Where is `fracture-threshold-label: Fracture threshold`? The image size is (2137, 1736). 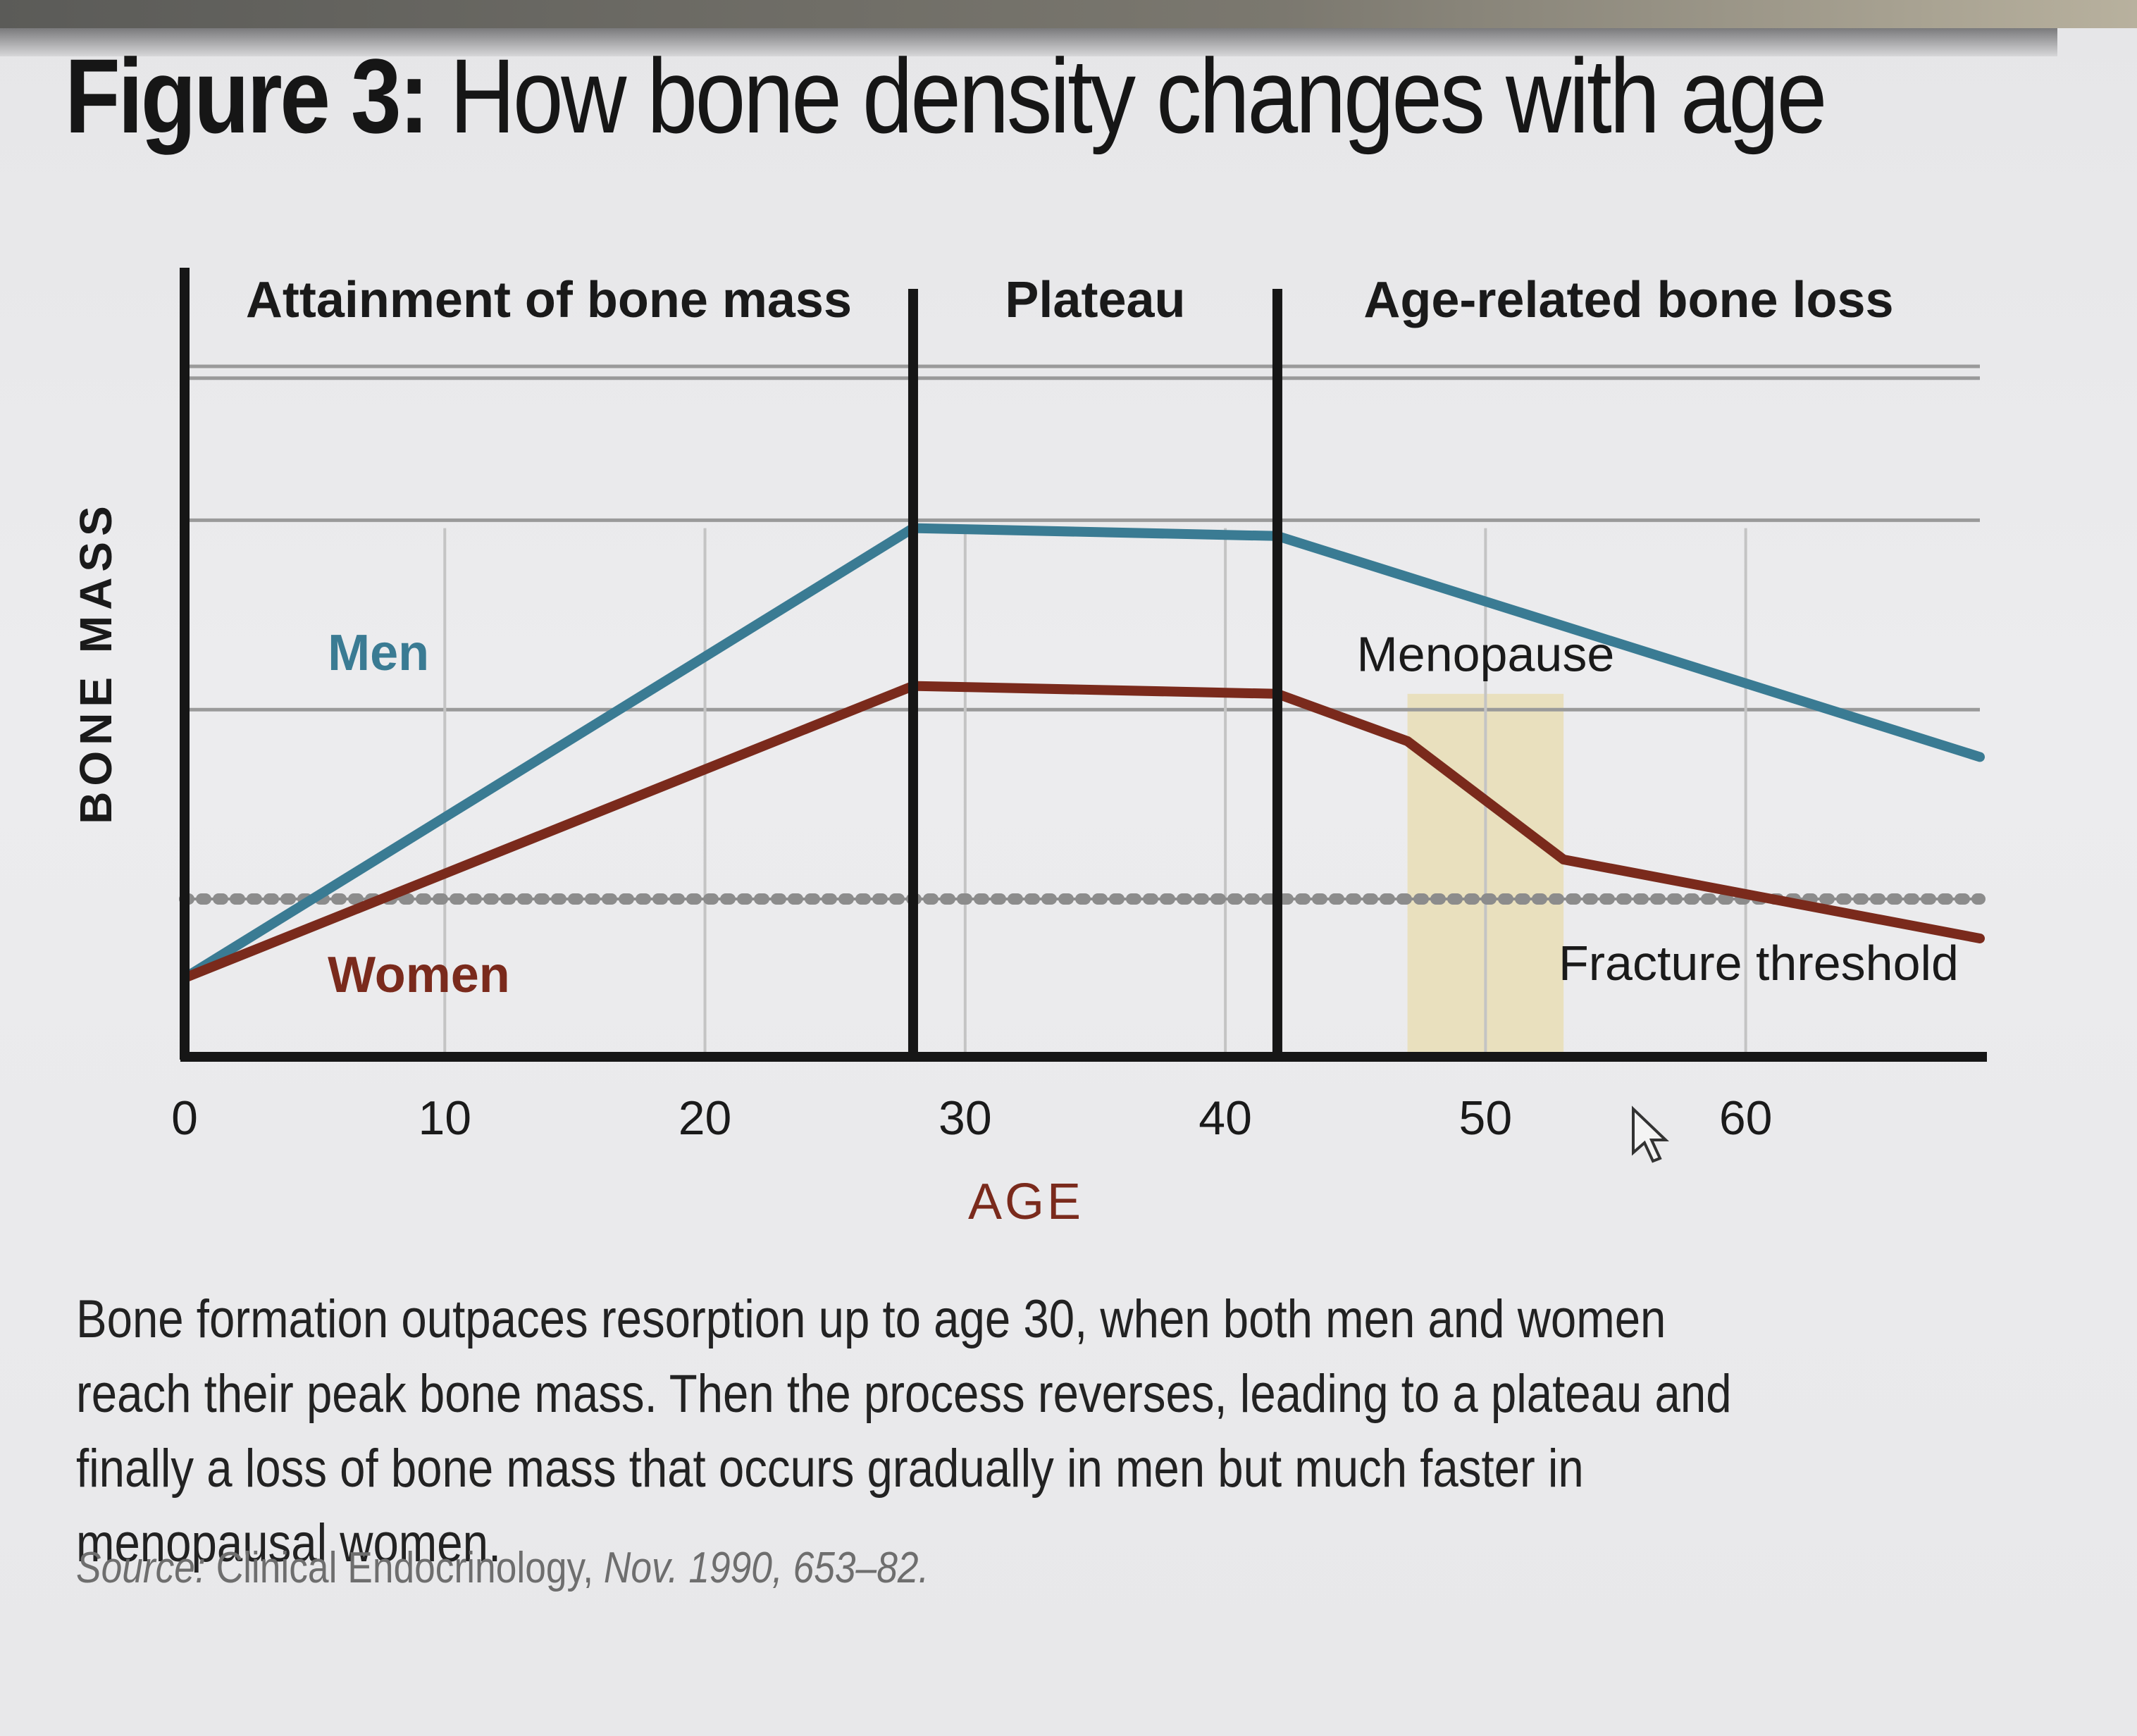 fracture-threshold-label: Fracture threshold is located at coordinates (1759, 963).